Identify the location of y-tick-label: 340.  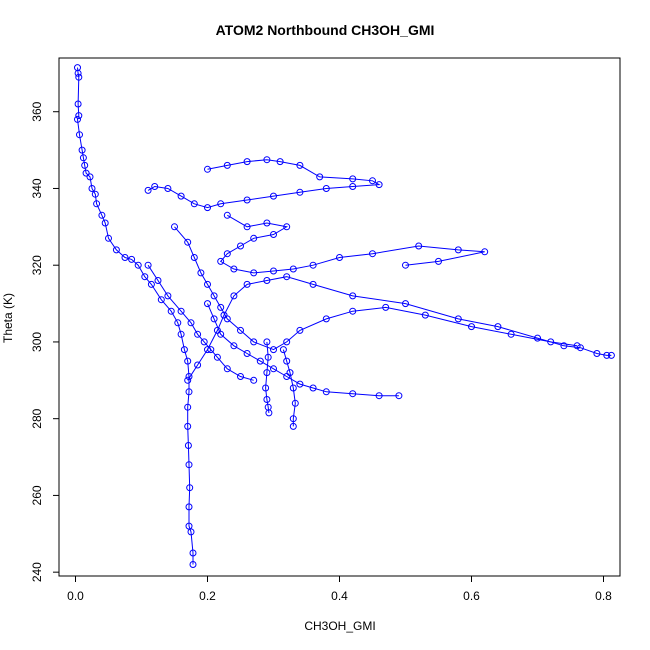
(37, 188).